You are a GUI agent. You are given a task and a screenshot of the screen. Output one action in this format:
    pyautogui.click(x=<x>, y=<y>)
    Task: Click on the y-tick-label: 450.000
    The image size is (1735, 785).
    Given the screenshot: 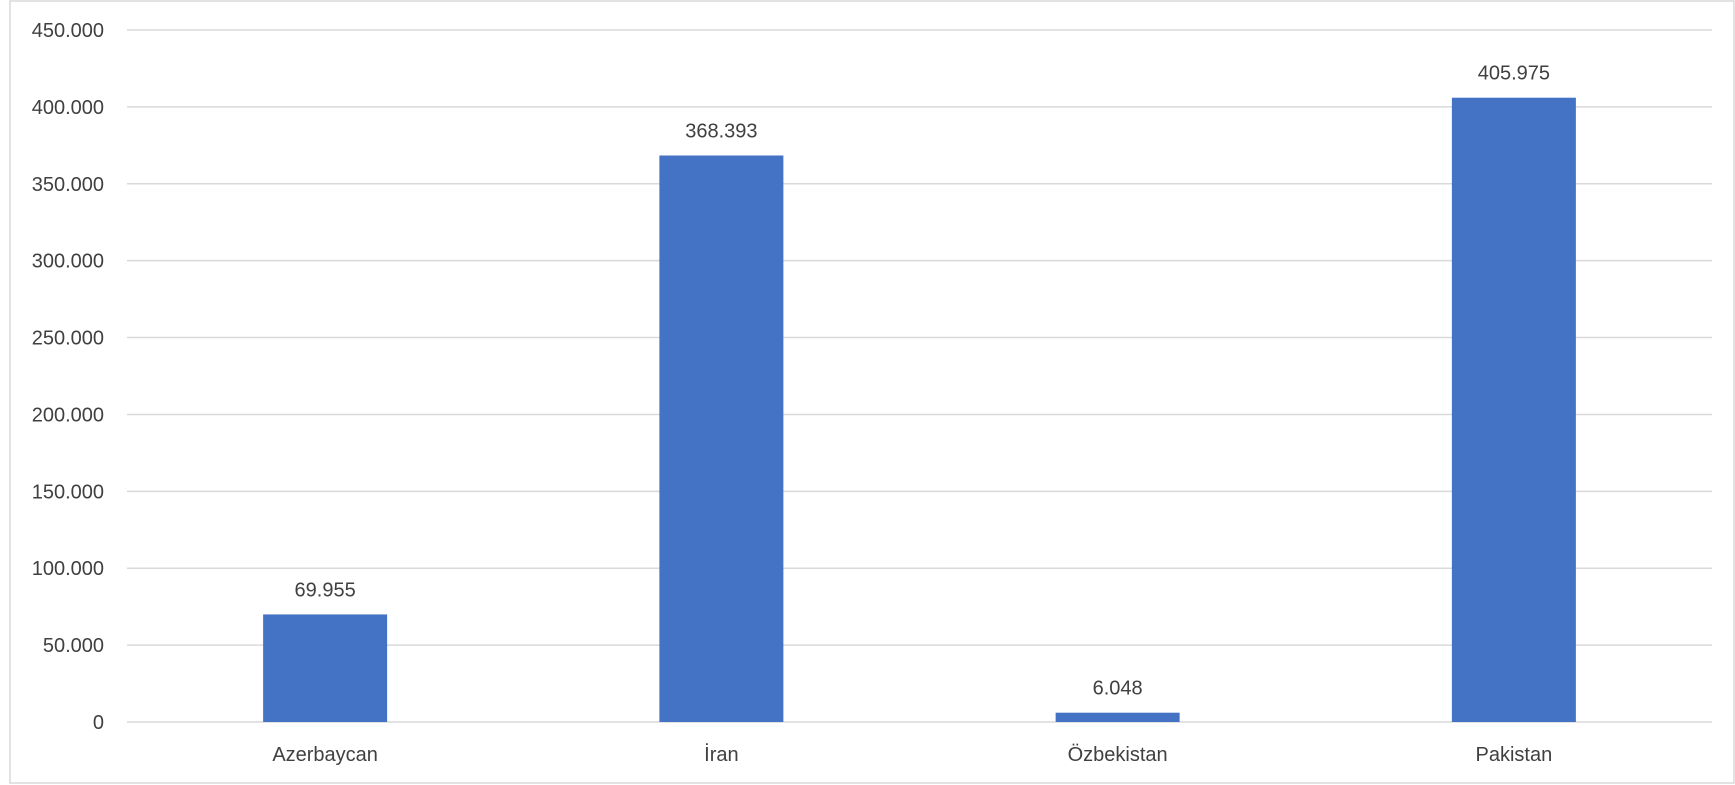 What is the action you would take?
    pyautogui.click(x=68, y=31)
    